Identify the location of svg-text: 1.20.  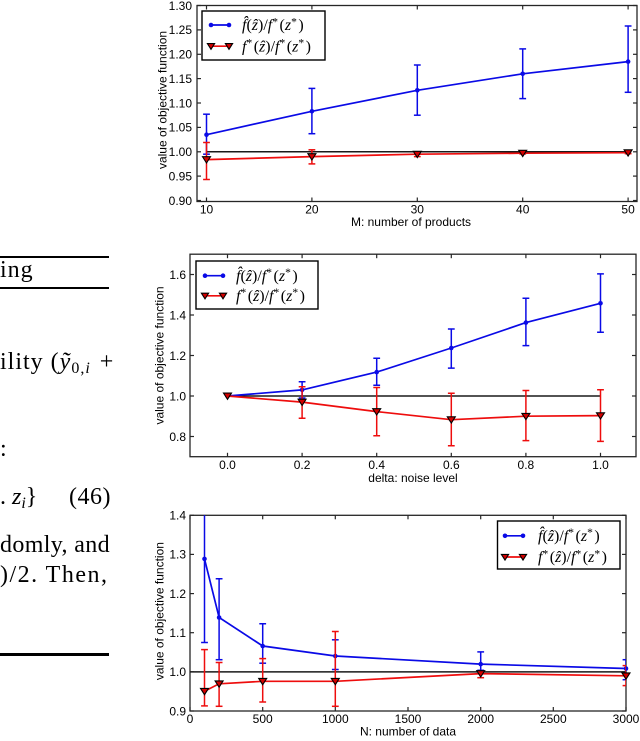
(181, 55).